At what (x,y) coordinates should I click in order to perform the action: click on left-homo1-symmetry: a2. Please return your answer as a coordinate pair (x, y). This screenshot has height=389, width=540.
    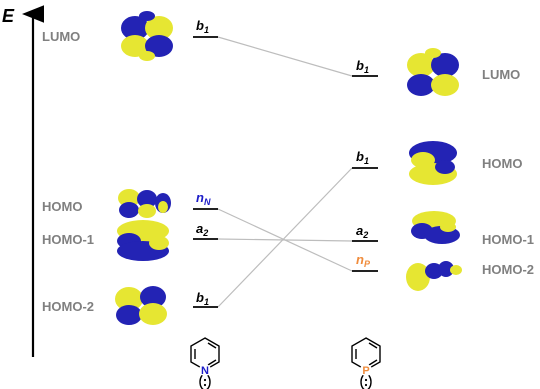
    Looking at the image, I should click on (202, 229).